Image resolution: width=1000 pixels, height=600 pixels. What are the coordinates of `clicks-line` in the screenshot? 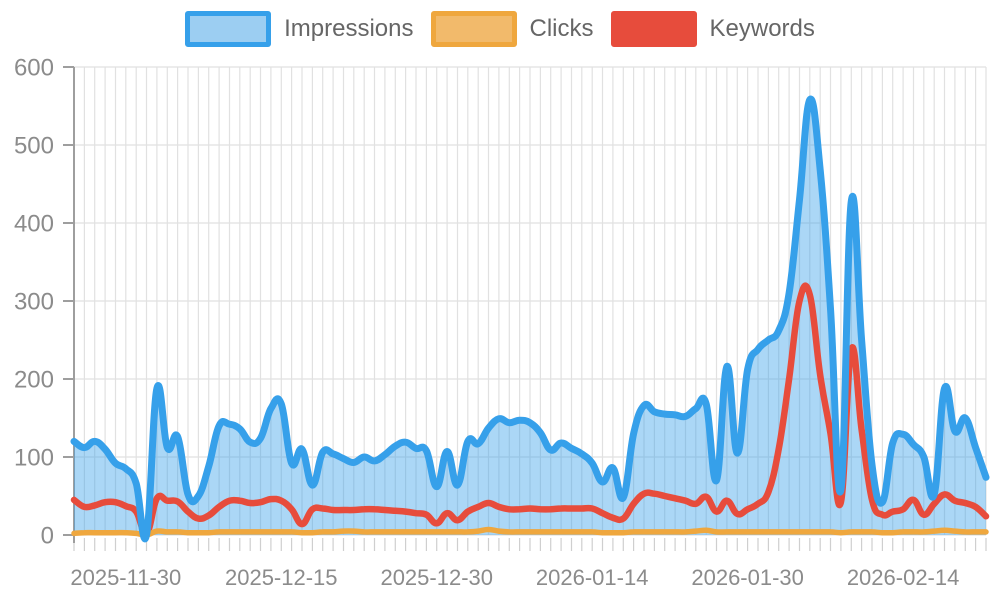 It's located at (530, 532).